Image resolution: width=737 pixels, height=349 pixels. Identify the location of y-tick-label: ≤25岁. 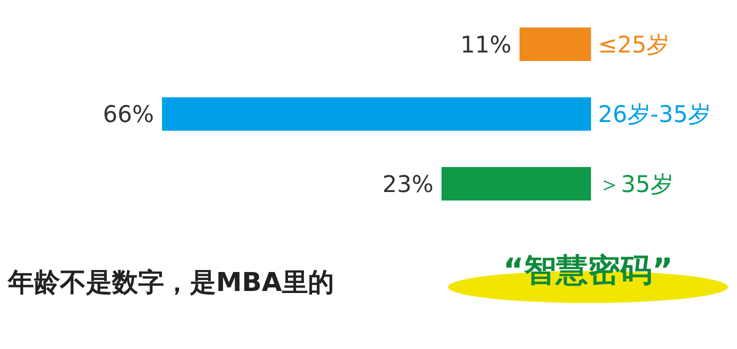
(634, 45).